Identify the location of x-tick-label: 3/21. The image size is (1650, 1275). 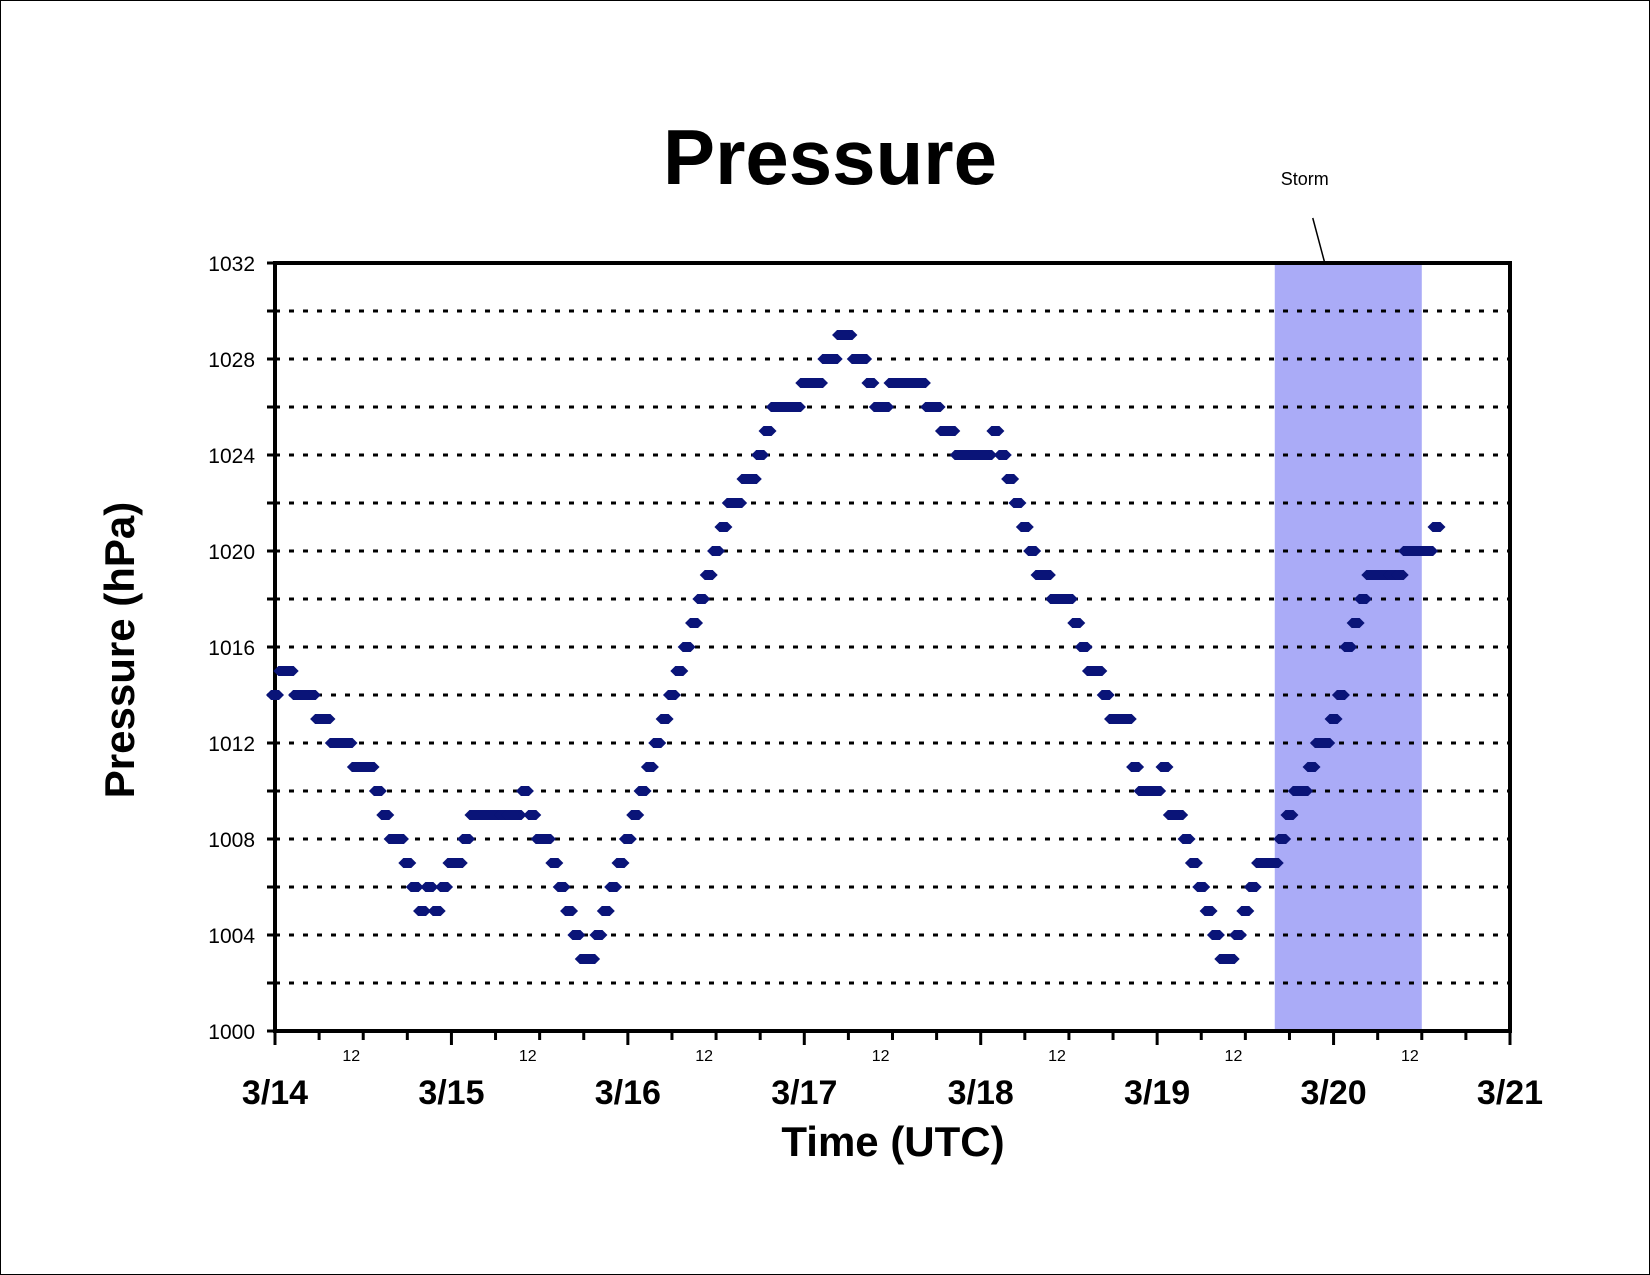
(1510, 1093).